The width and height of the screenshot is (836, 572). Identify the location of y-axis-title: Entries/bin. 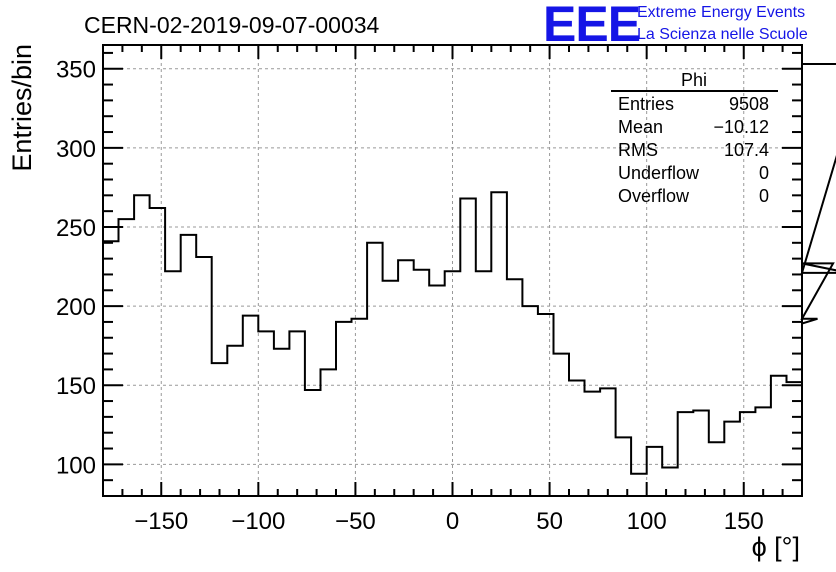
(22, 108).